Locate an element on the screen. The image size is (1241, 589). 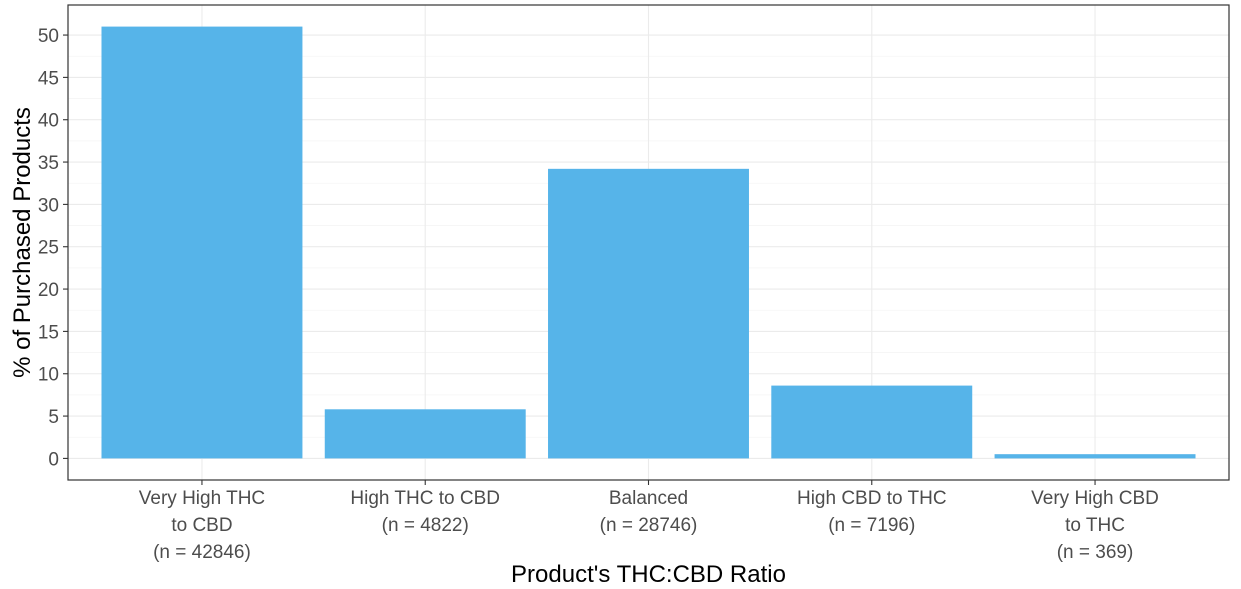
x-tick-label: (n = 7196) is located at coordinates (871, 525).